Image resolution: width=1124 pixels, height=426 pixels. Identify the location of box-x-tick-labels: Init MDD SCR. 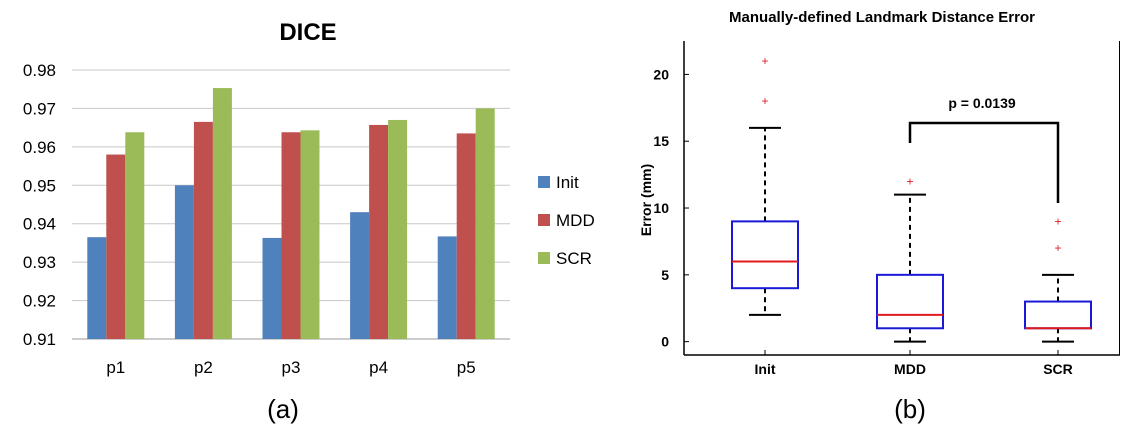
(914, 369).